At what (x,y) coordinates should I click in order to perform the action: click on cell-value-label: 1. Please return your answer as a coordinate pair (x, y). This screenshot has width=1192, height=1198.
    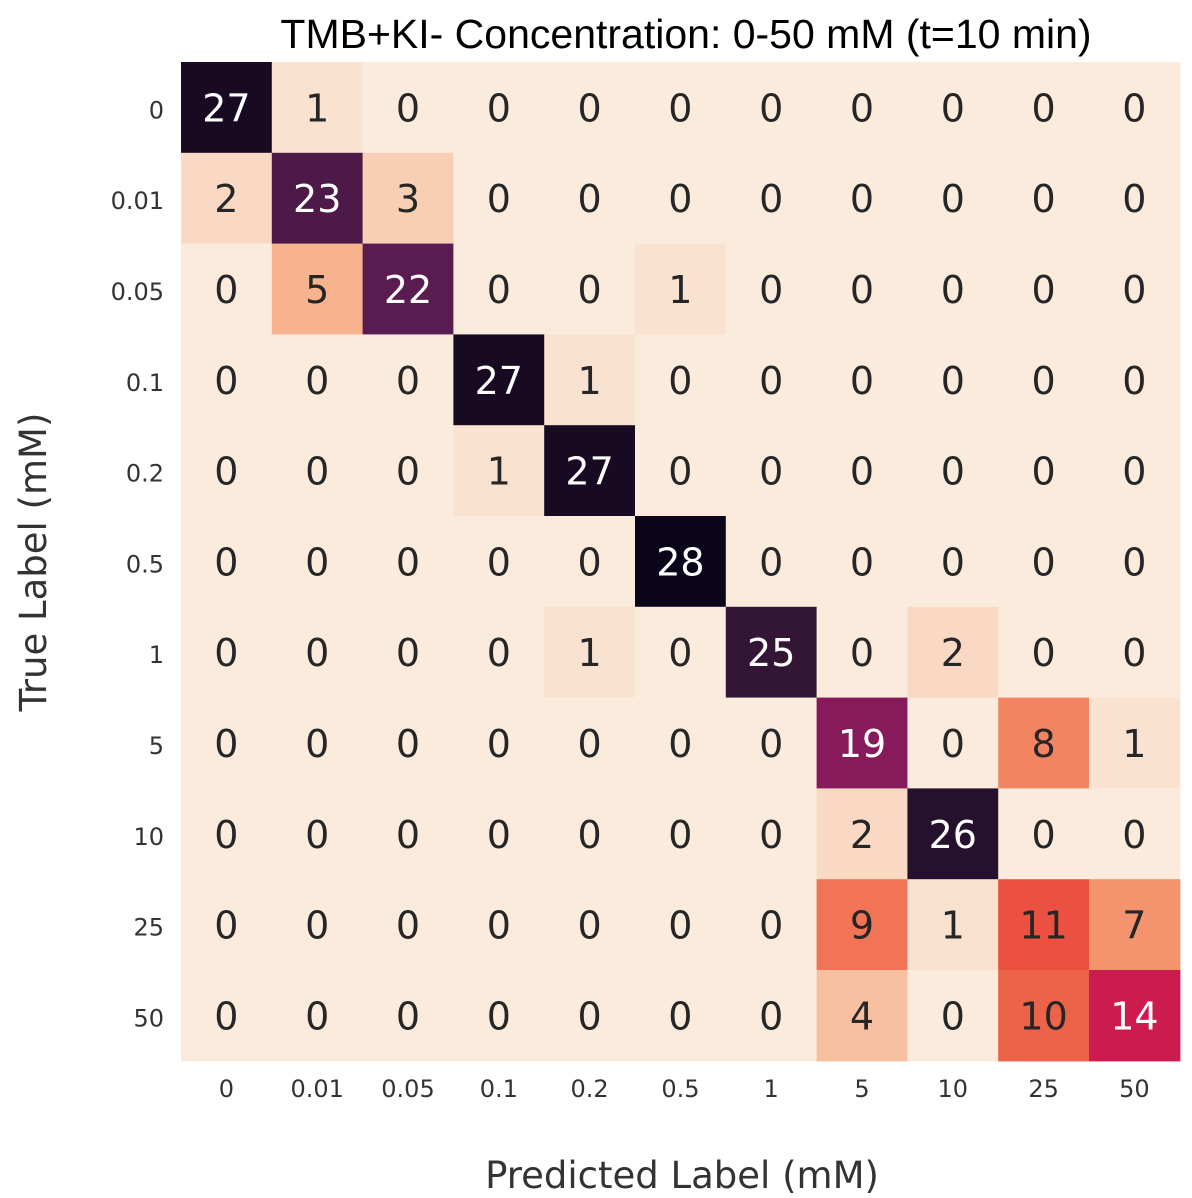
    Looking at the image, I should click on (1134, 744).